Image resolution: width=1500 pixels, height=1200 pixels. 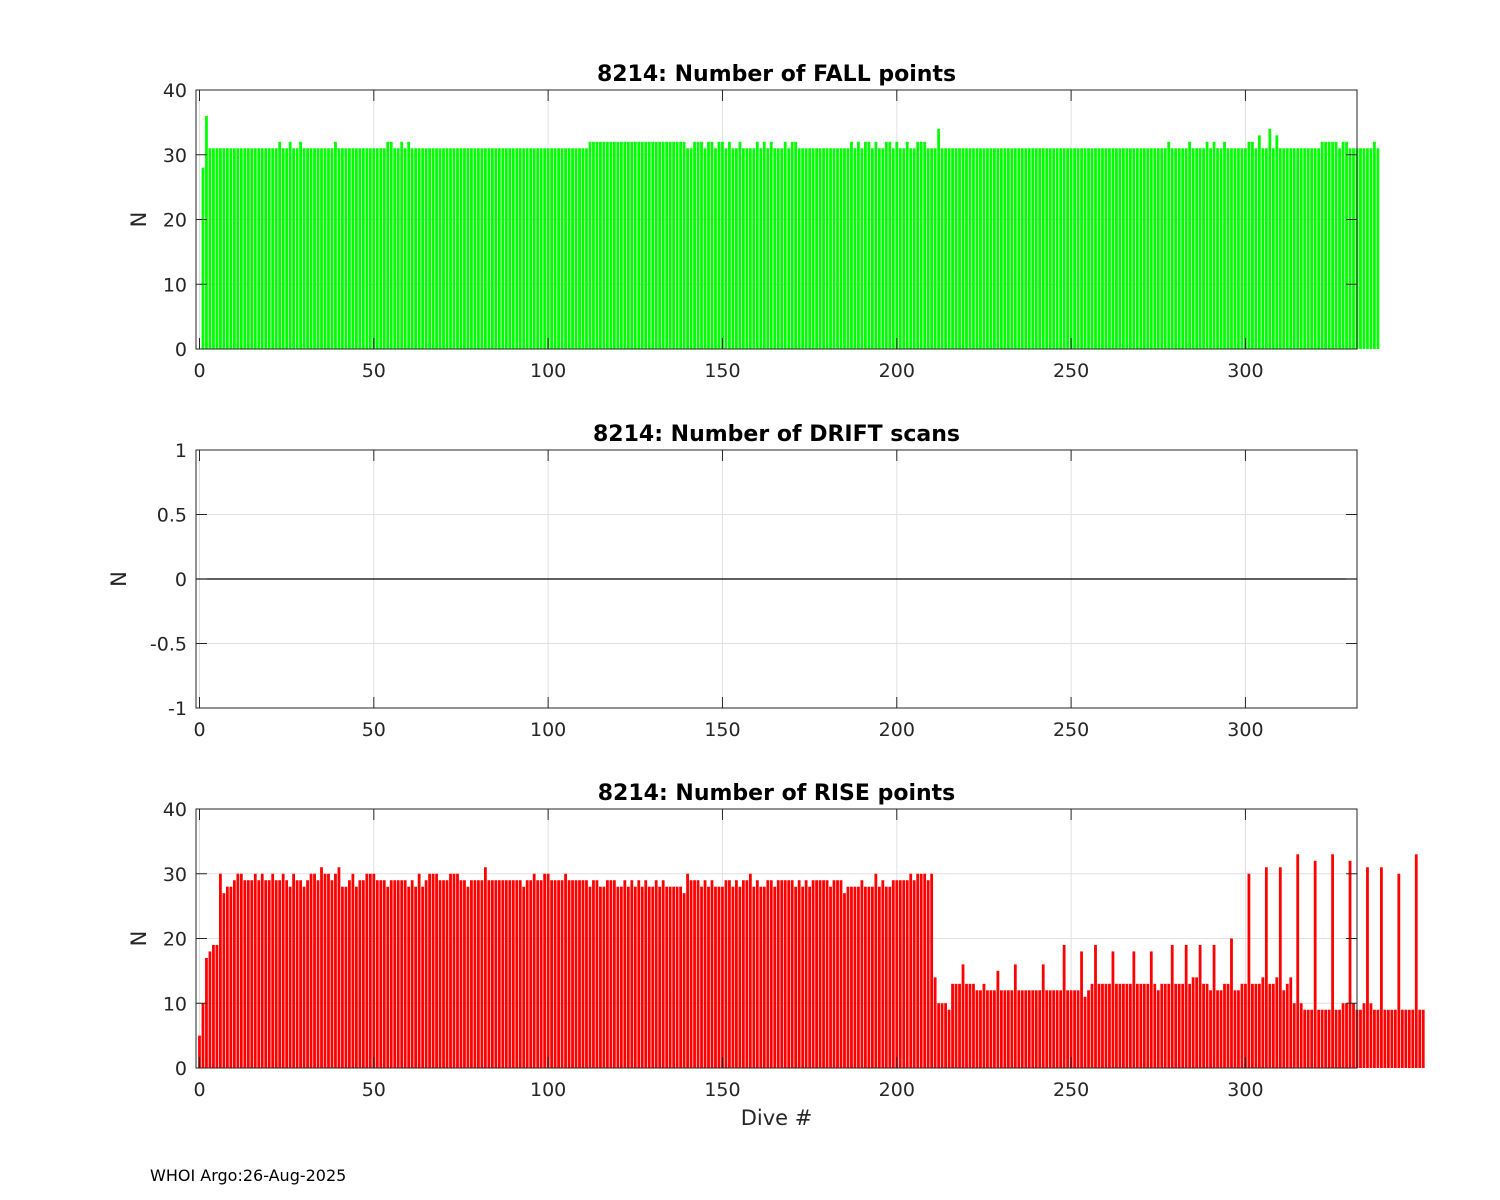 I want to click on y-tick-label: 0, so click(x=181, y=580).